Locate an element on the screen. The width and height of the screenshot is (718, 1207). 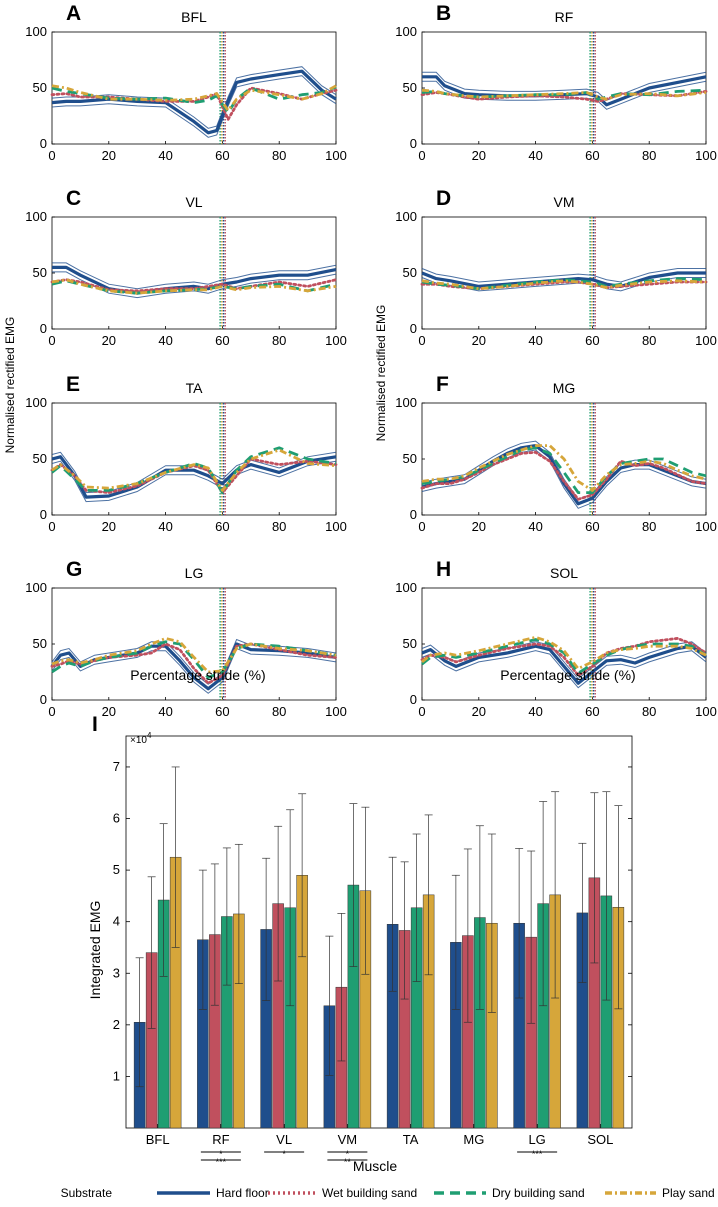
bar-y-tick-label: 3 is located at coordinates (116, 972).